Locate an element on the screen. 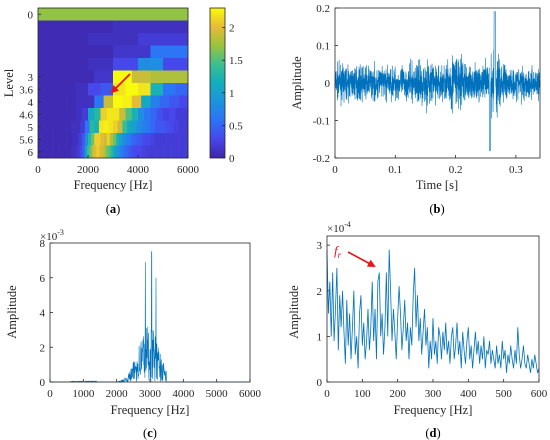  spectrum-d-x-tick-label: 500 is located at coordinates (503, 394).